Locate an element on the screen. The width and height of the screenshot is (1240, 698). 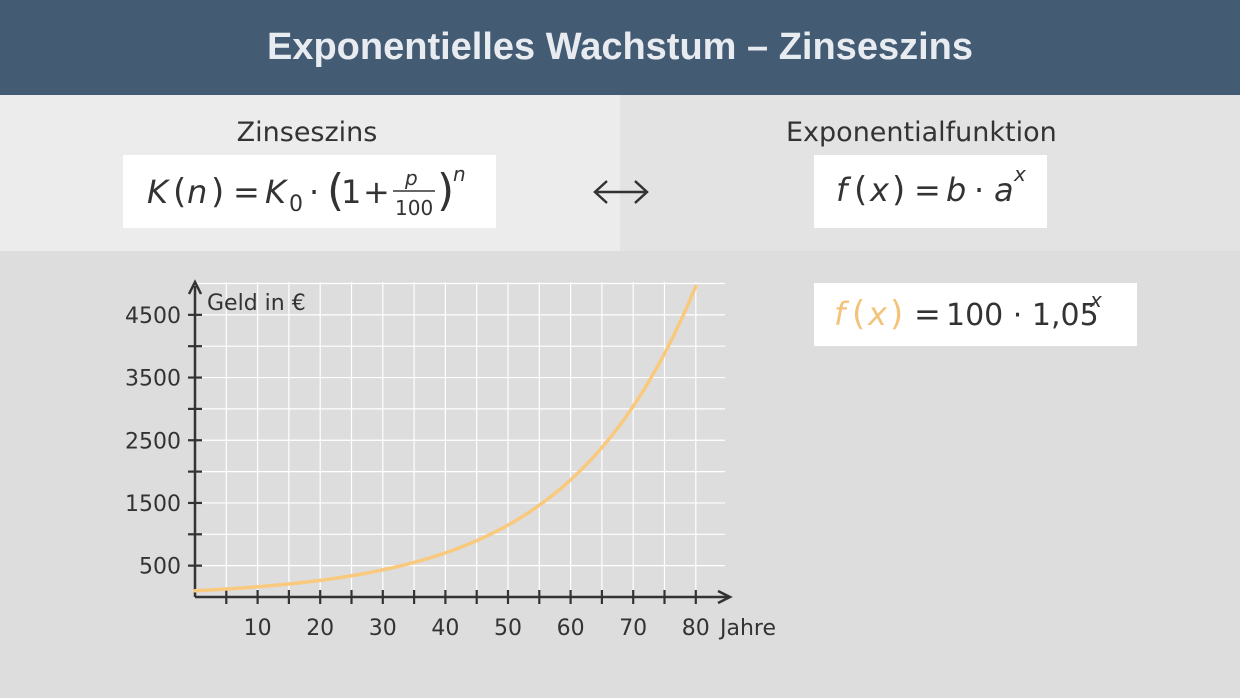
page-title: Exponentielles Wachstum – Zinseszins is located at coordinates (619, 47).